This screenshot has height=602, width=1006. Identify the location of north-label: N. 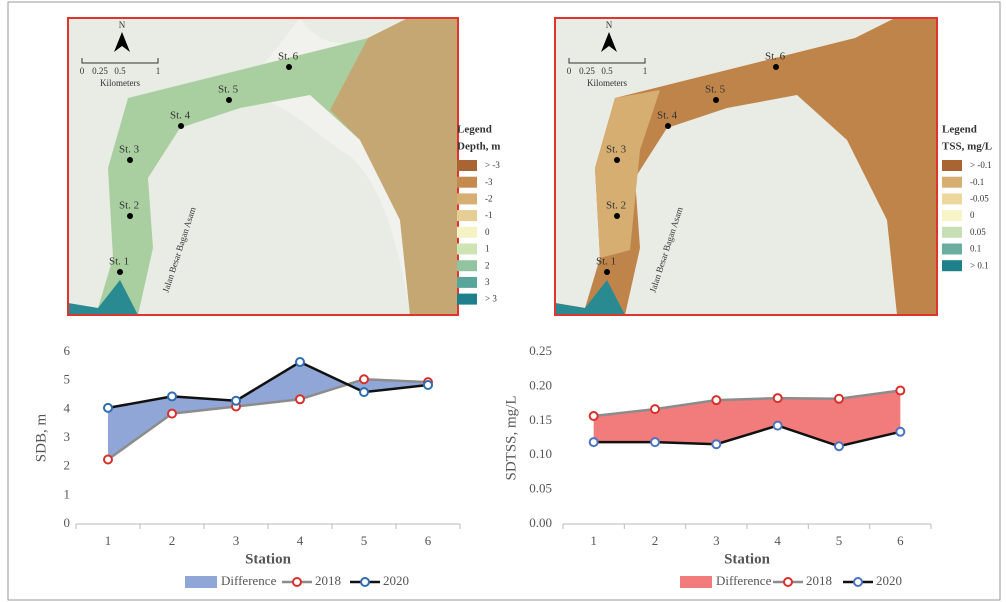
(609, 25).